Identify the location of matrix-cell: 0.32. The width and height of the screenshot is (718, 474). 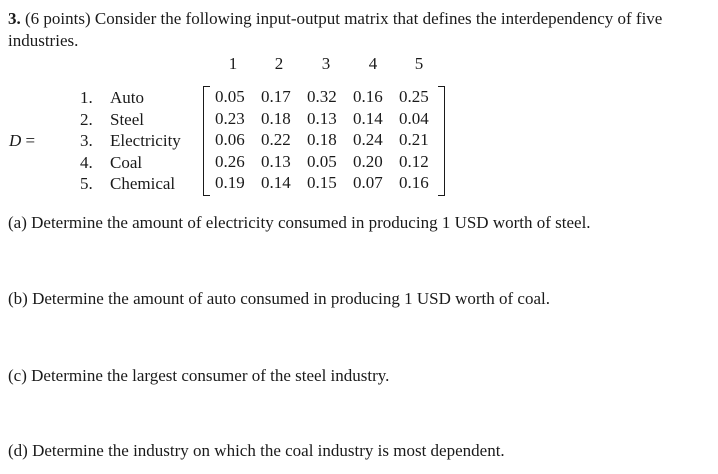
(322, 96).